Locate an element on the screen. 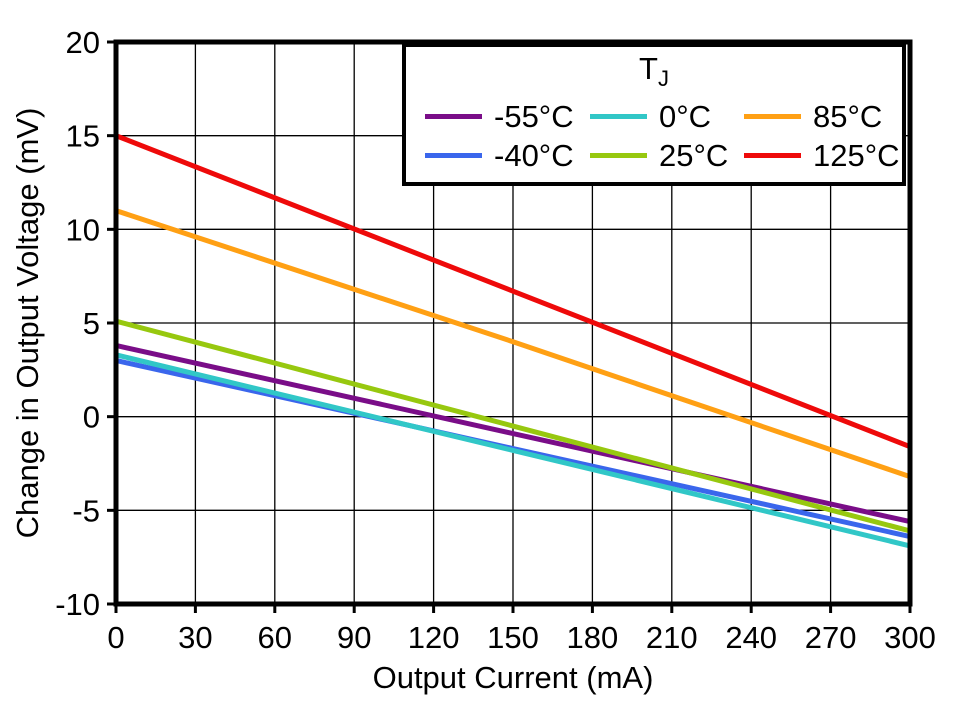 The image size is (958, 701). legend-item-minus55c: -55°C is located at coordinates (499, 116).